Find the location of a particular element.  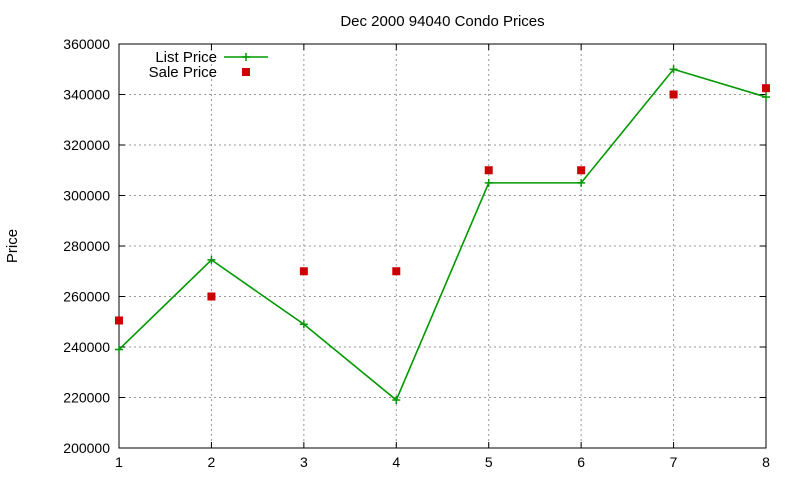

y-tick-label: 300000 is located at coordinates (86, 196).